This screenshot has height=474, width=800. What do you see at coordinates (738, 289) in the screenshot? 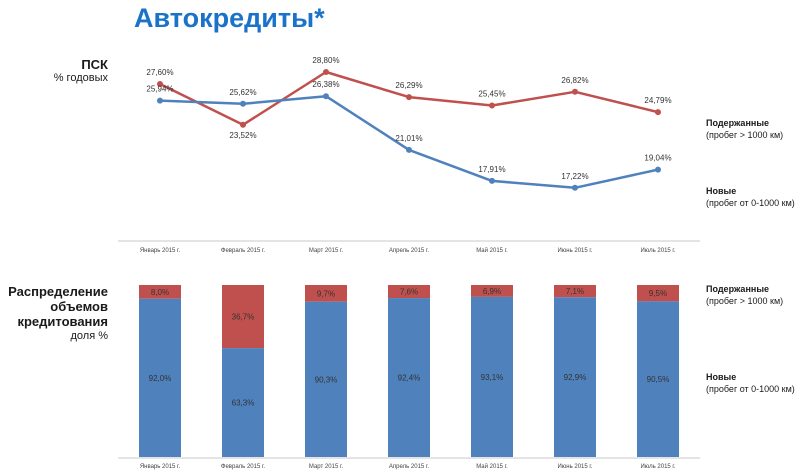
I see `bar-legend-used-title: Подержанные` at bounding box center [738, 289].